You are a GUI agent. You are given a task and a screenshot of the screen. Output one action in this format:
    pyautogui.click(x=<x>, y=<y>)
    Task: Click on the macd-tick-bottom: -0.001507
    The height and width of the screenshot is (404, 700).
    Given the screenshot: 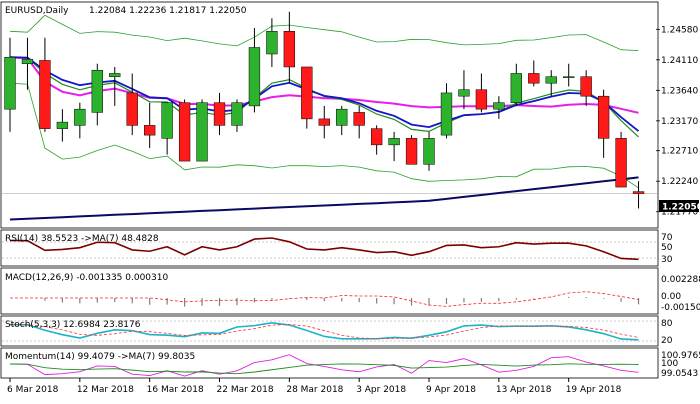 What is the action you would take?
    pyautogui.click(x=680, y=308)
    